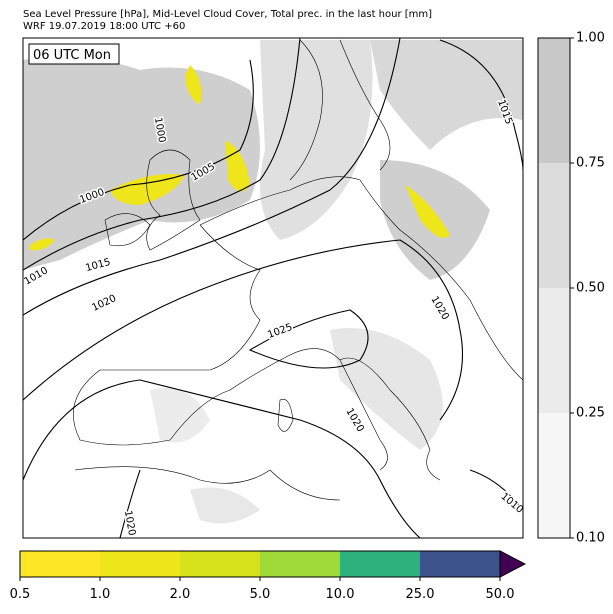 Image resolution: width=613 pixels, height=614 pixels. I want to click on tick-label: 2.0, so click(180, 594).